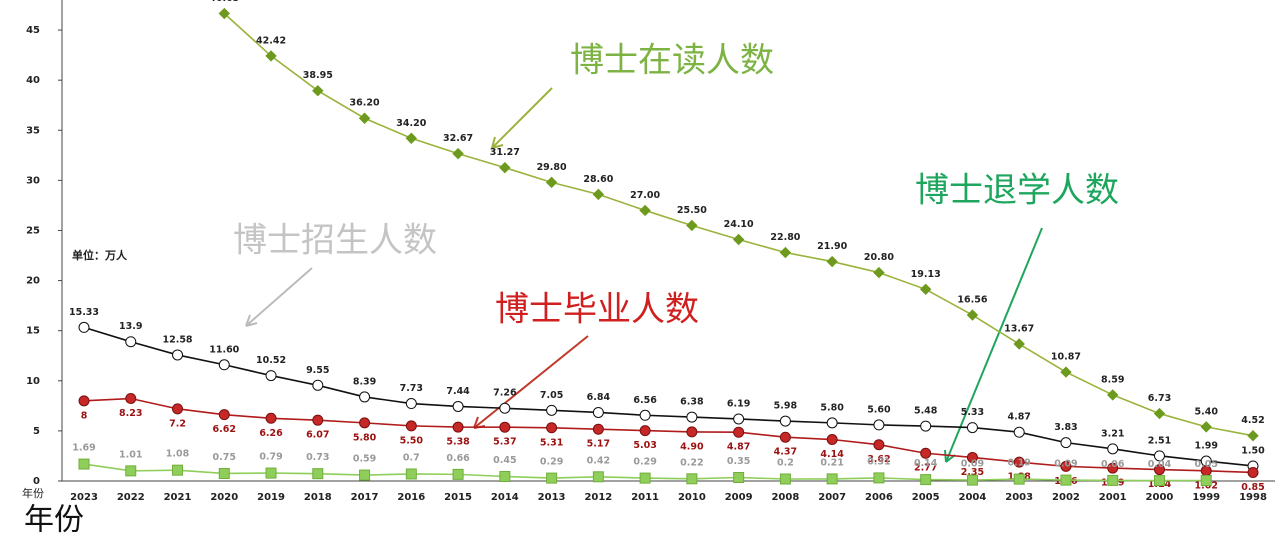 The height and width of the screenshot is (544, 1280). Describe the element at coordinates (33, 493) in the screenshot. I see `x-axis-label-small: 年份` at that location.